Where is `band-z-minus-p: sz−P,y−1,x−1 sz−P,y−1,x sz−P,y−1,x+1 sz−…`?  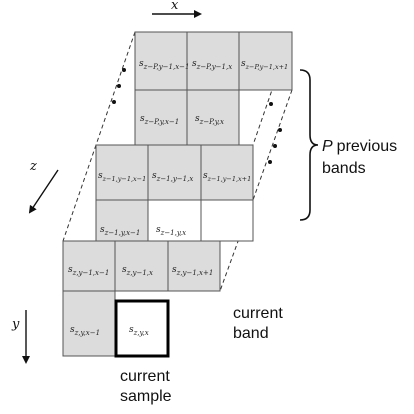 band-z-minus-p: sz−P,y−1,x−1 sz−P,y−1,x sz−P,y−1,x+1 sz−… is located at coordinates (213, 88).